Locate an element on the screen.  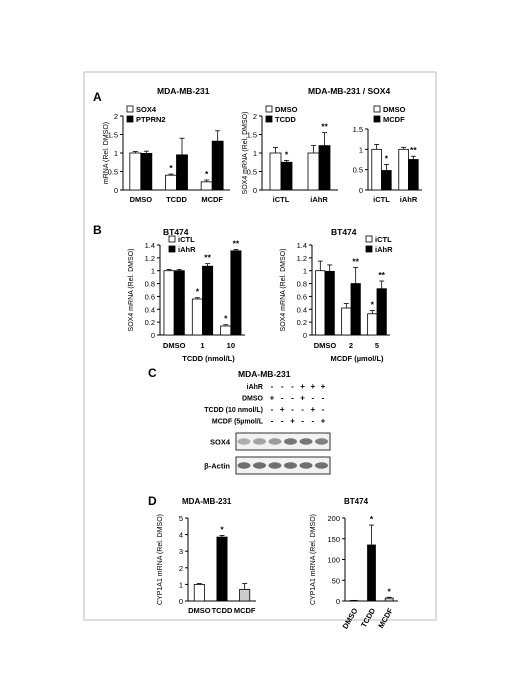
blot-label: β-Actin is located at coordinates (217, 466).